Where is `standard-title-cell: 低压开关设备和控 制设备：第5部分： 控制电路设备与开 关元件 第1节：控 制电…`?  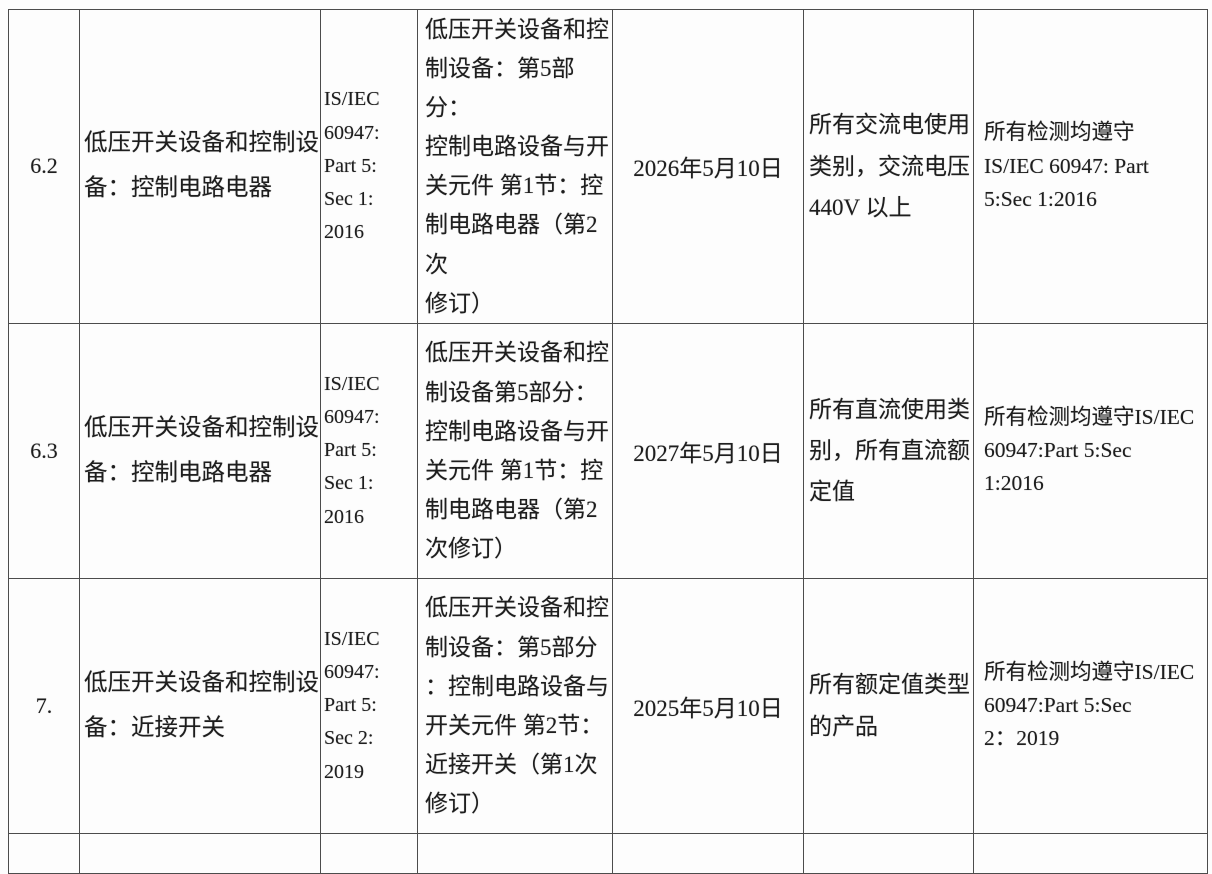 standard-title-cell: 低压开关设备和控 制设备：第5部分： 控制电路设备与开 关元件 第1节：控 制电… is located at coordinates (515, 166).